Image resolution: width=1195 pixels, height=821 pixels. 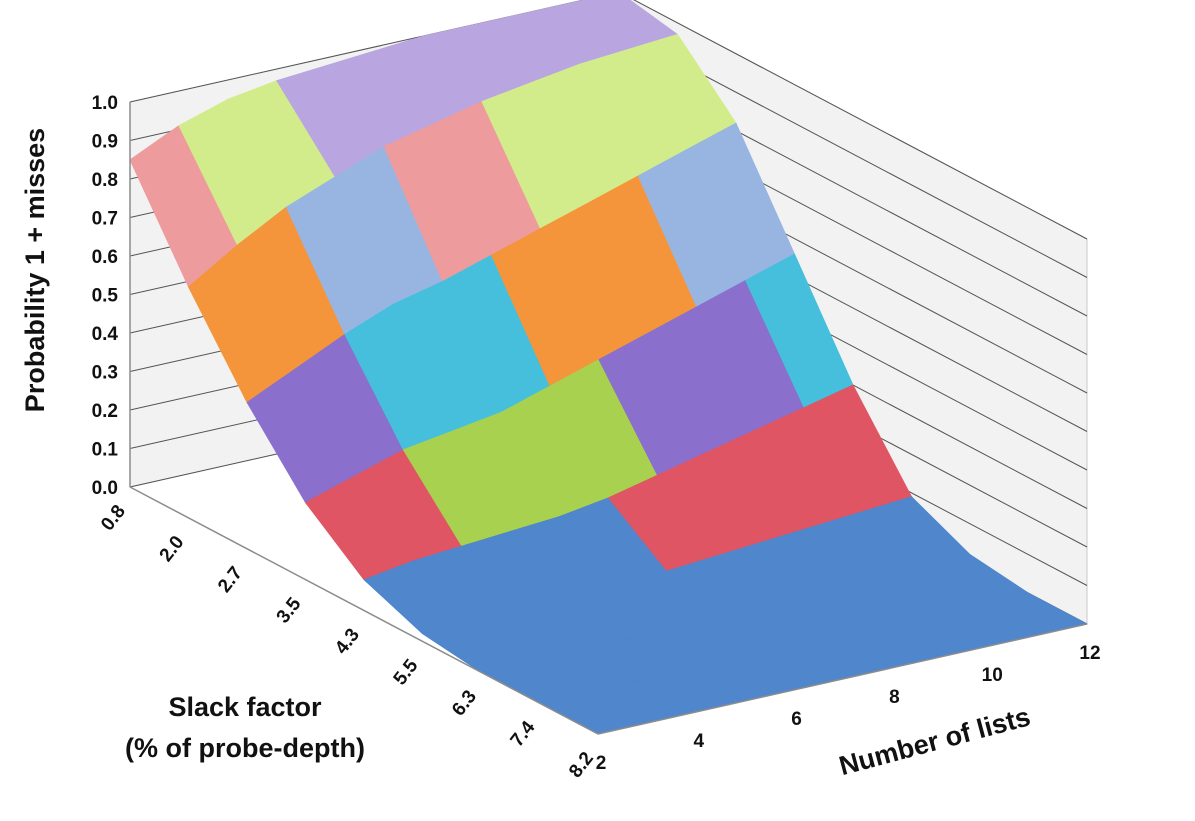 I want to click on slack-tick-label: 4.3, so click(x=347, y=642).